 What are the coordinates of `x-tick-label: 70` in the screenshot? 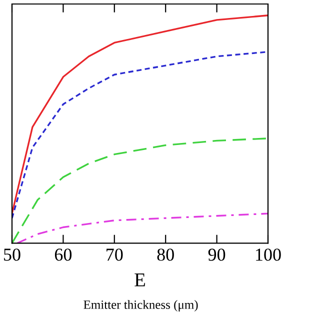 It's located at (114, 254).